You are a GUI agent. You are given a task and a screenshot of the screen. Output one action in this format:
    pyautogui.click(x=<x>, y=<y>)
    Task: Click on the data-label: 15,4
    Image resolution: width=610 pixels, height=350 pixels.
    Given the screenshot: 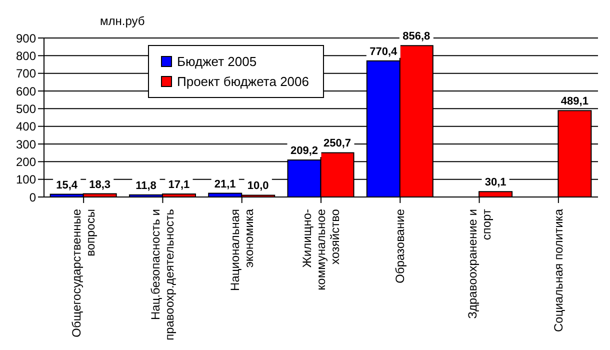 What is the action you would take?
    pyautogui.click(x=67, y=185)
    